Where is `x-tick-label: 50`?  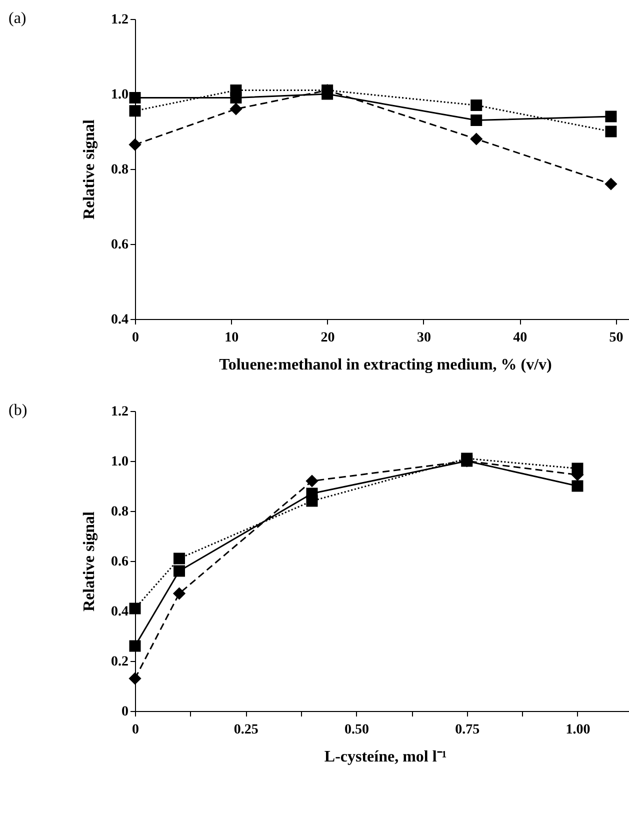 x-tick-label: 50 is located at coordinates (616, 338).